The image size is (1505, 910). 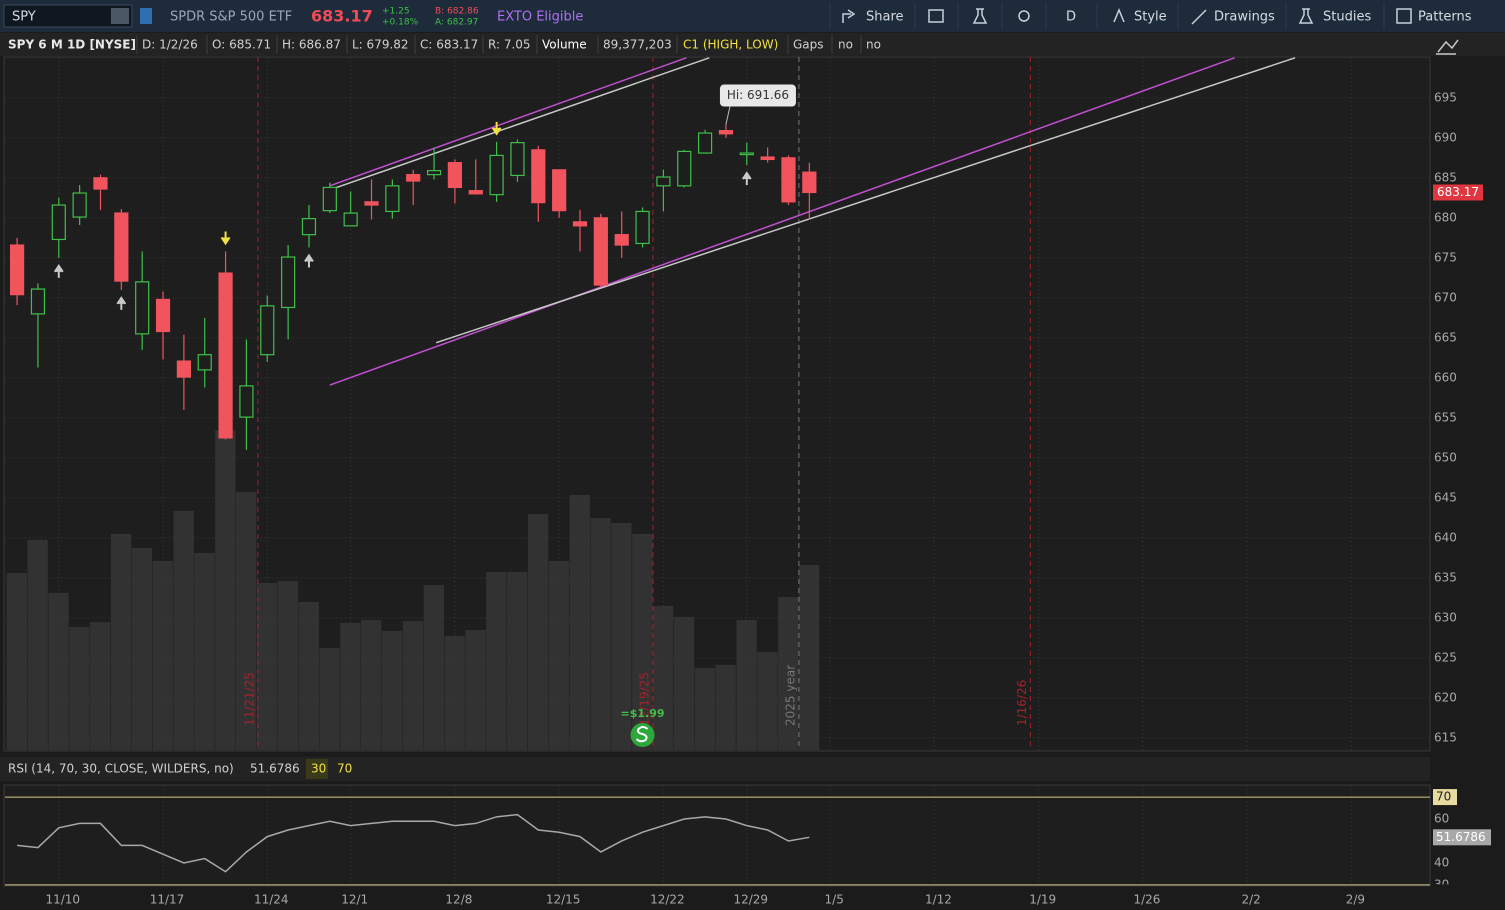 I want to click on toolbar-buttons: Share D Style Drawings Studies Patterns, so click(x=1169, y=17).